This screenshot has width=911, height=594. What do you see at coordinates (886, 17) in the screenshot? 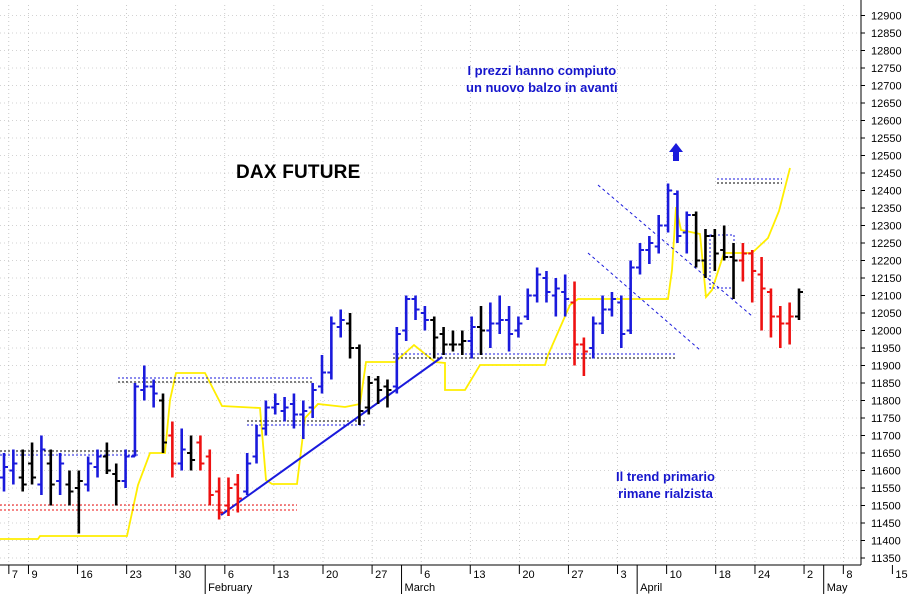
I see `y-tick-label: 12900` at bounding box center [886, 17].